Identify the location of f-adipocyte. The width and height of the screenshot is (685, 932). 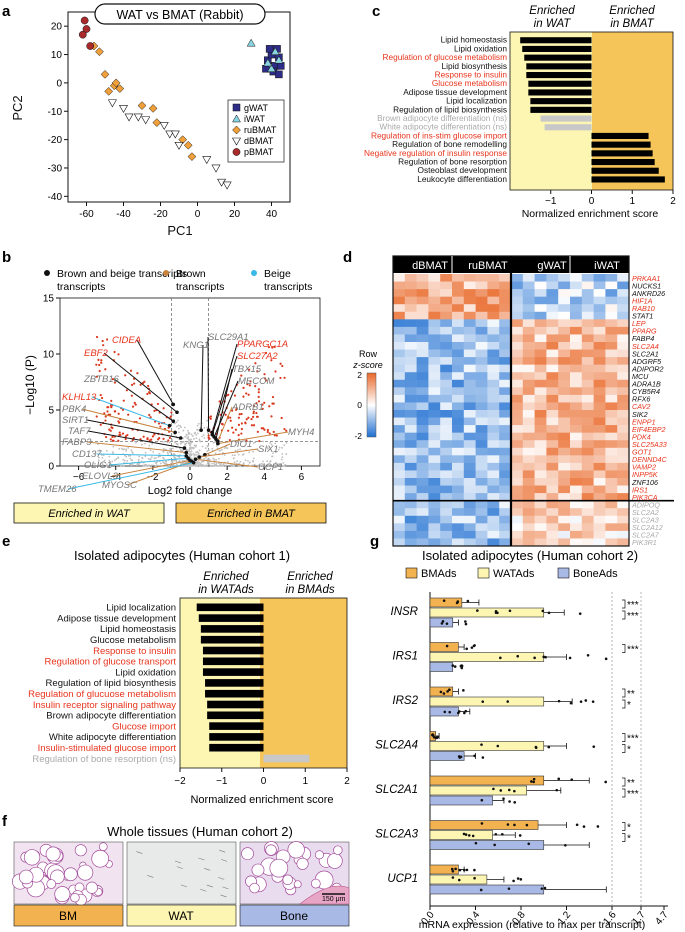
(296, 850).